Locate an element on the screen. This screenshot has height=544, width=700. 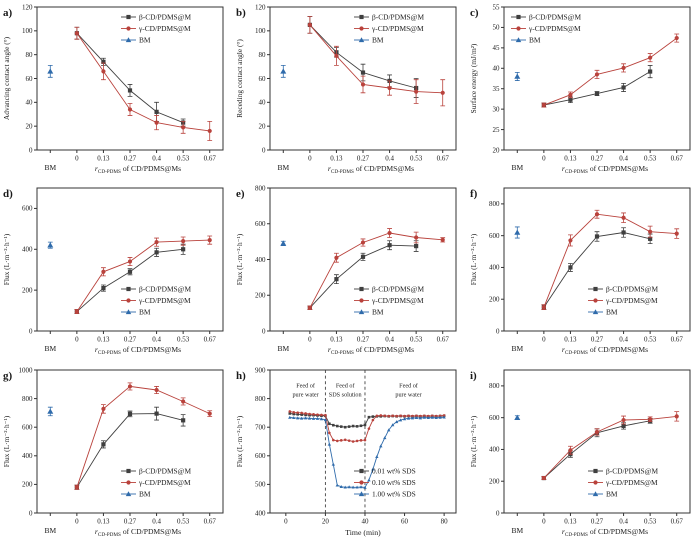
svg-text: 600 is located at coordinates (27, 427).